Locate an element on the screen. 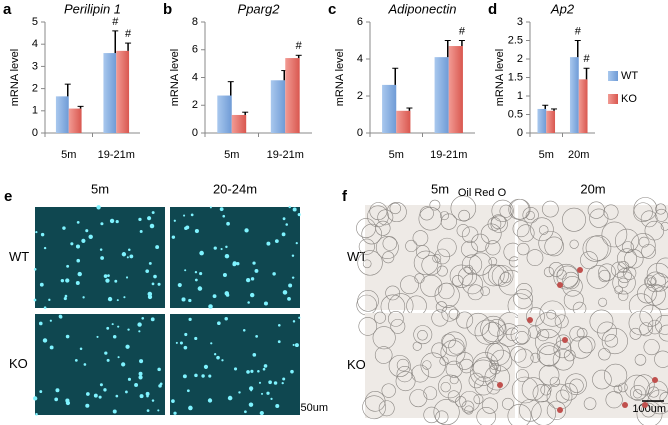 This screenshot has height=425, width=668. lipid-droplet is located at coordinates (500, 385).